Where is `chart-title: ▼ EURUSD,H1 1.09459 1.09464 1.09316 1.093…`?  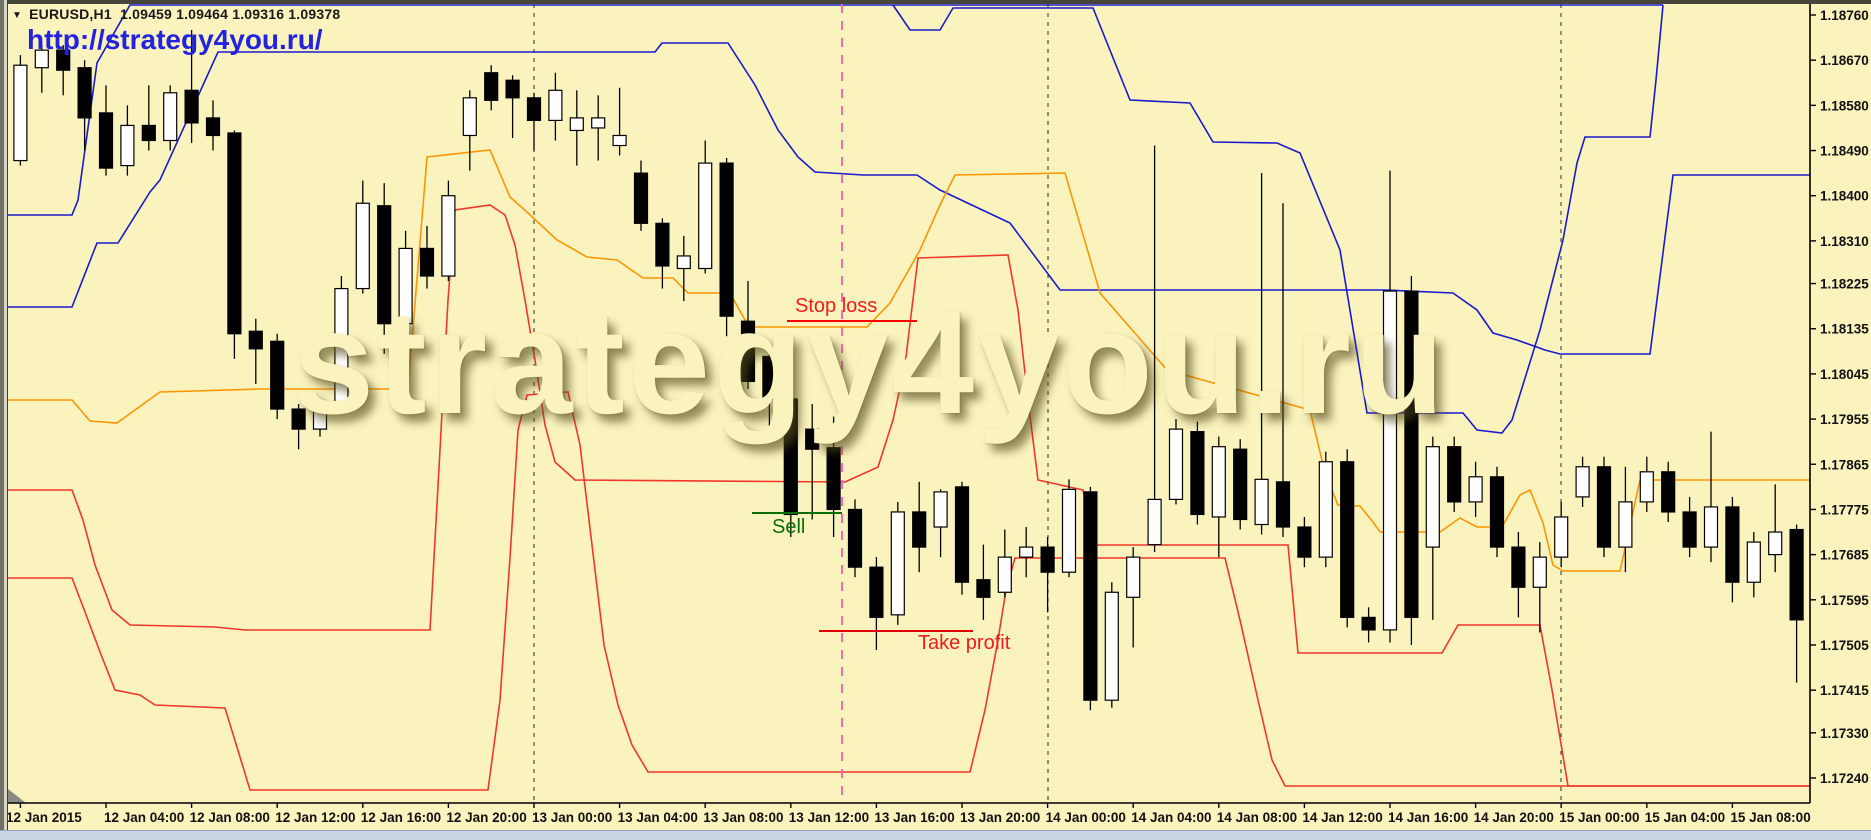 chart-title: ▼ EURUSD,H1 1.09459 1.09464 1.09316 1.093… is located at coordinates (176, 14).